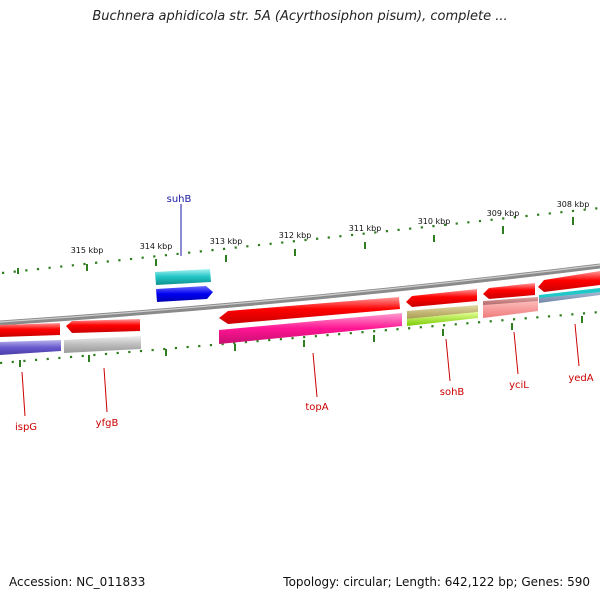  I want to click on ispG-leader, so click(23, 394).